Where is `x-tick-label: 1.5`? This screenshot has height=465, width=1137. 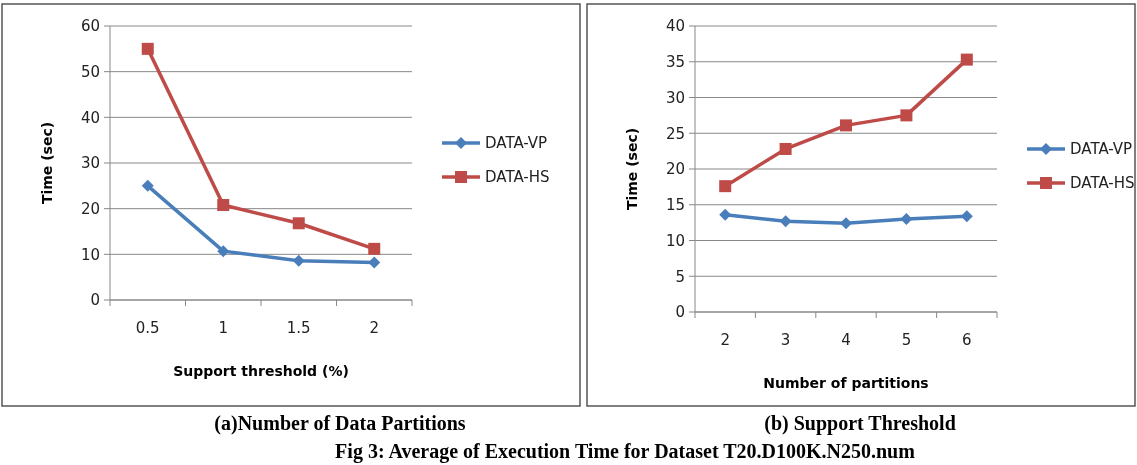
x-tick-label: 1.5 is located at coordinates (298, 328).